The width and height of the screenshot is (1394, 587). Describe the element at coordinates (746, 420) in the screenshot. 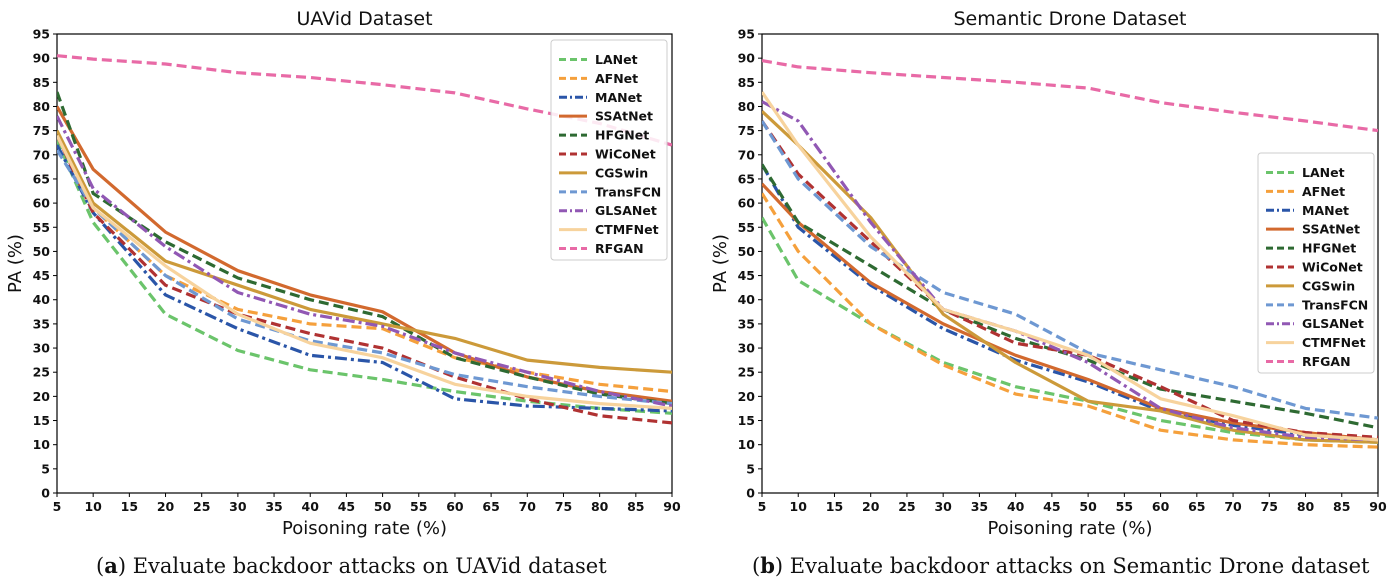

I see `y-tick-label: 15` at that location.